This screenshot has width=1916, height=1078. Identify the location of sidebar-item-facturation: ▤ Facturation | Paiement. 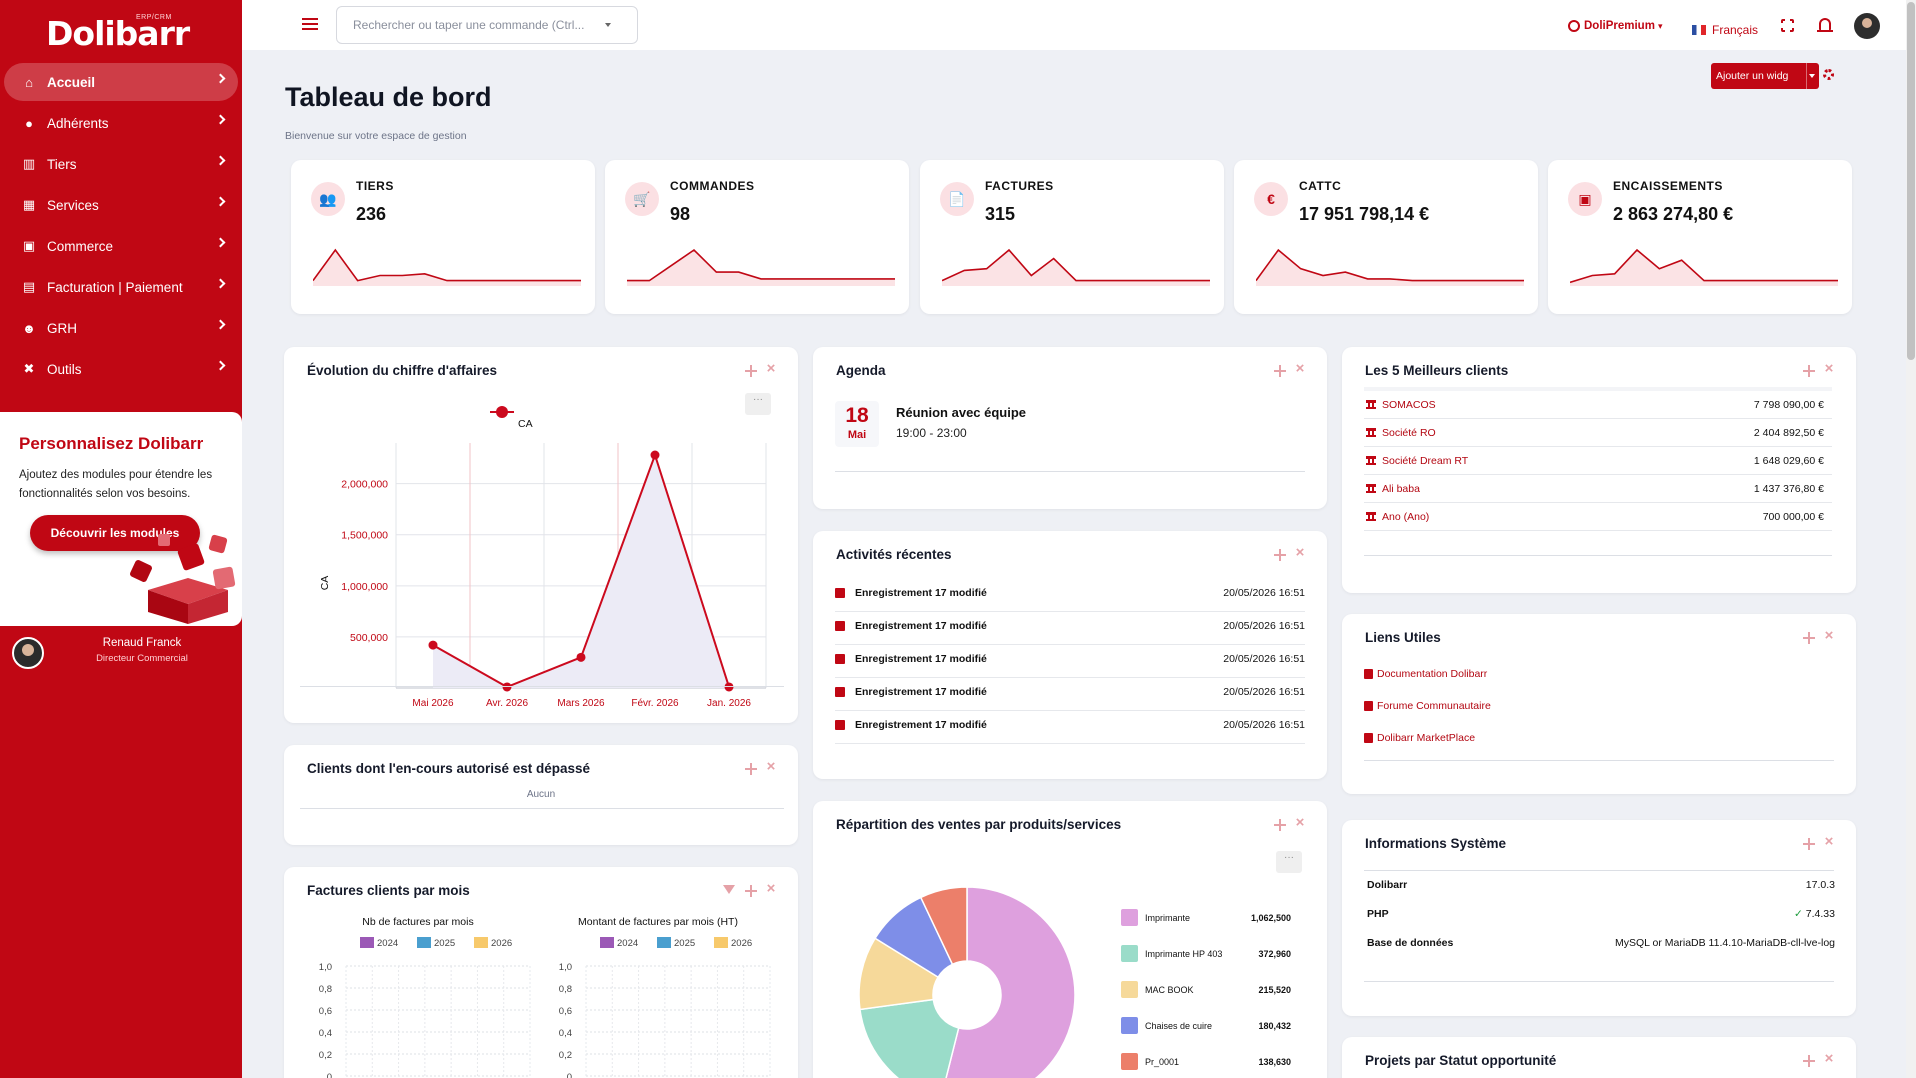
(121, 287).